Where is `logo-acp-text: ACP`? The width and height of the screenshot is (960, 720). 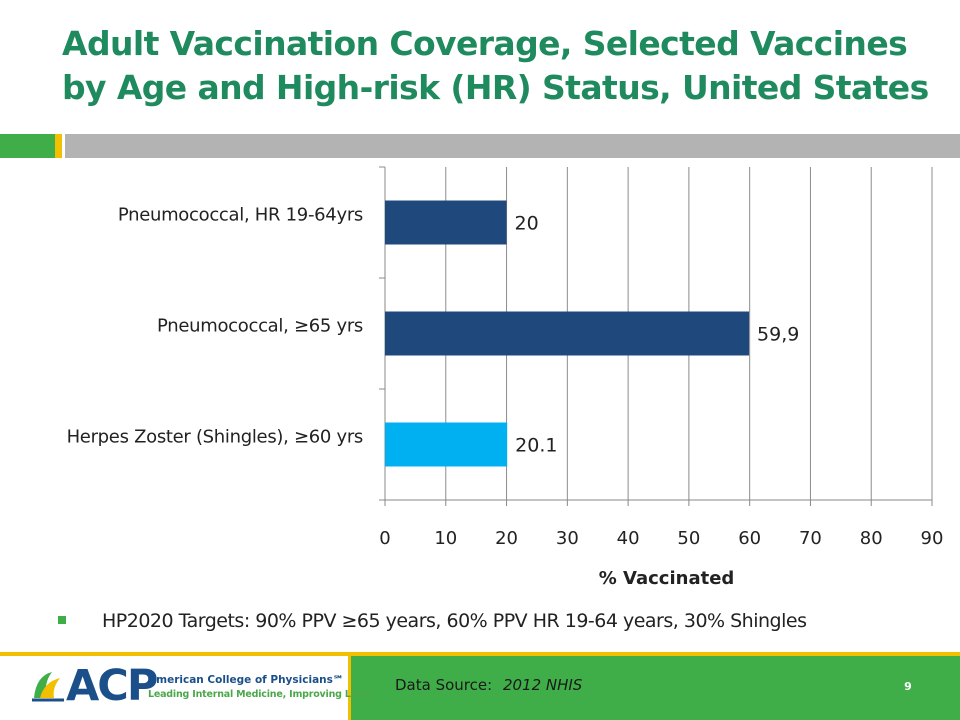
logo-acp-text: ACP is located at coordinates (112, 686).